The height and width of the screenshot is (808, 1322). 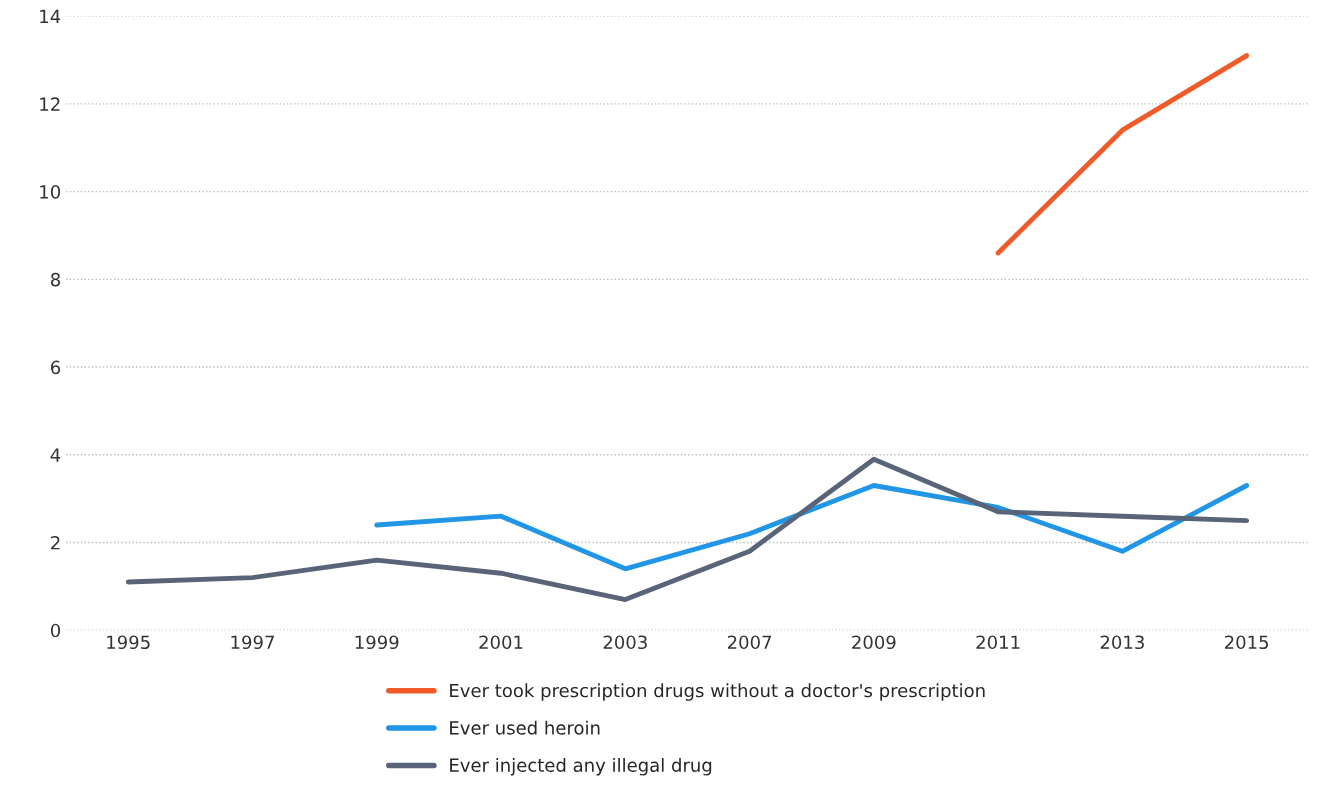 I want to click on x-tick-label: 2015, so click(x=1246, y=642).